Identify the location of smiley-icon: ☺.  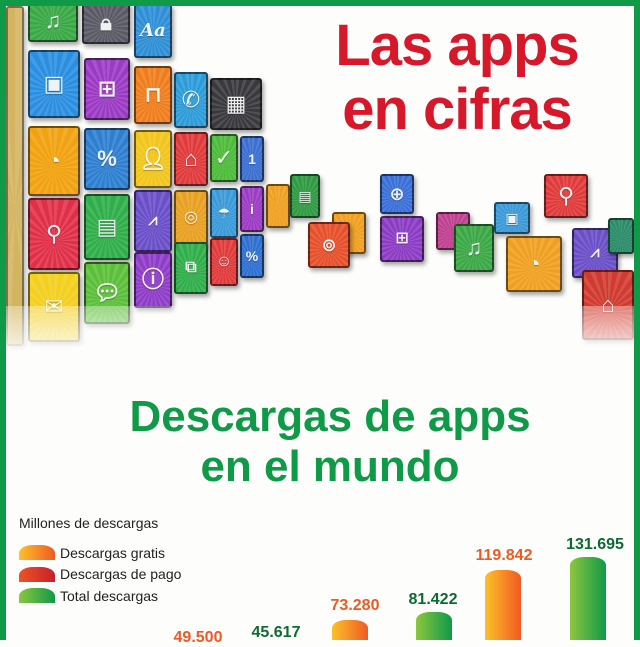
(224, 262).